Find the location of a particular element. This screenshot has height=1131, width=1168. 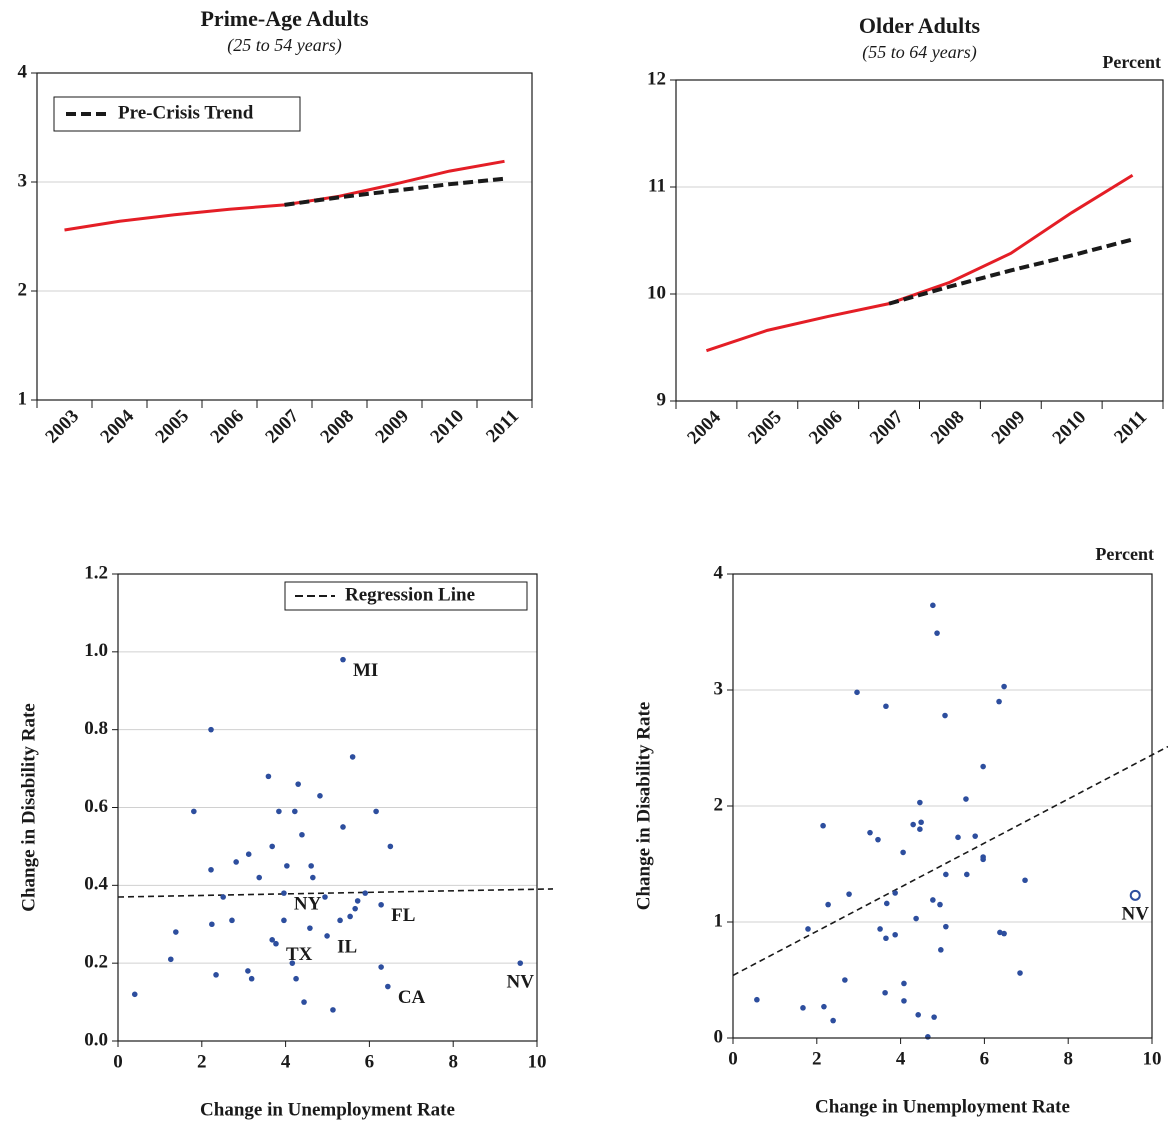

y-tick-label: 1.2 is located at coordinates (96, 572).